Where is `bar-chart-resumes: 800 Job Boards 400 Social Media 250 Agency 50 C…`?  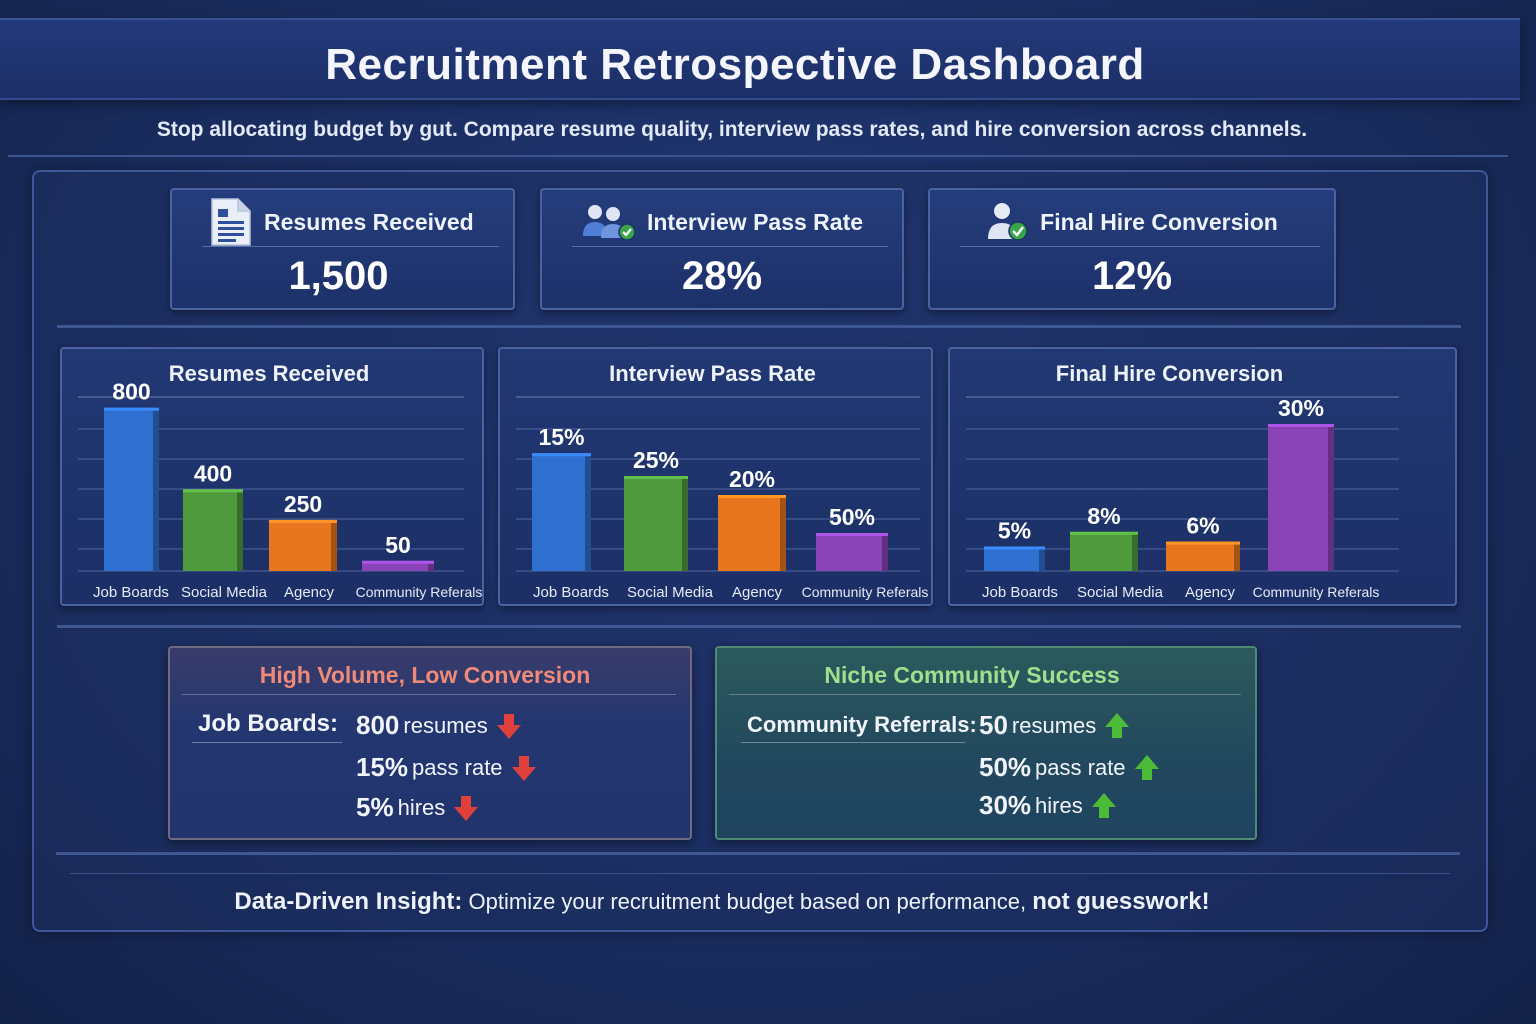
bar-chart-resumes: 800 Job Boards 400 Social Media 250 Agency 50 C… is located at coordinates (280, 490).